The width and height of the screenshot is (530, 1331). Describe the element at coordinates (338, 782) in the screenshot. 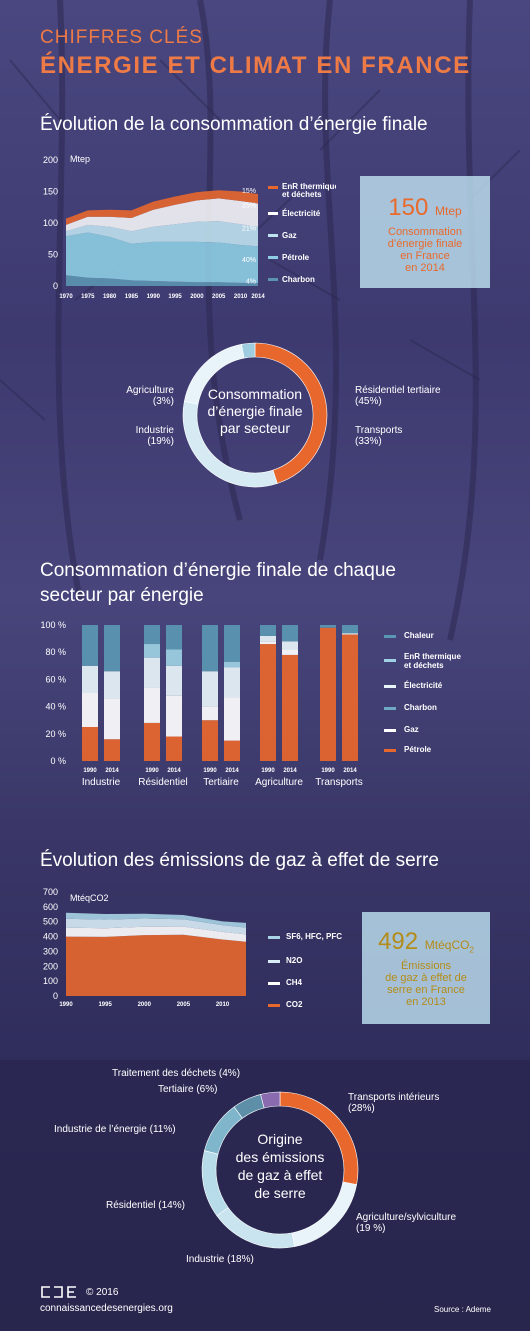

I see `bar-category-label: Transports` at that location.